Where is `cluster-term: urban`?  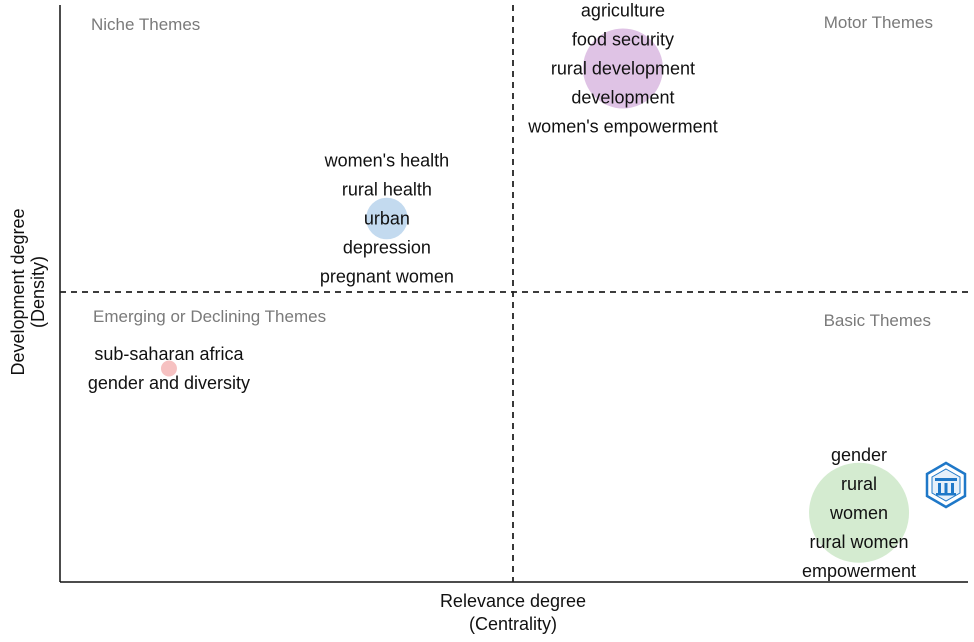
cluster-term: urban is located at coordinates (387, 218).